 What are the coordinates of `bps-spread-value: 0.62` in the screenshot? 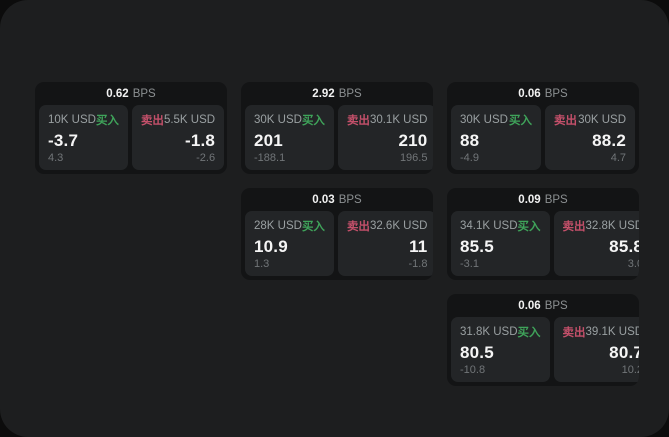 It's located at (117, 93).